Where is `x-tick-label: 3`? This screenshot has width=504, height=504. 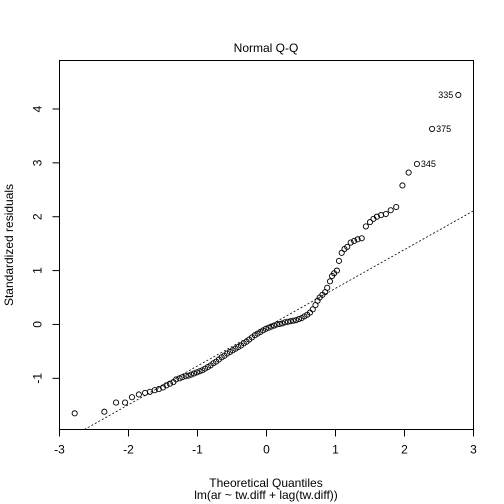
x-tick-label: 3 is located at coordinates (473, 450).